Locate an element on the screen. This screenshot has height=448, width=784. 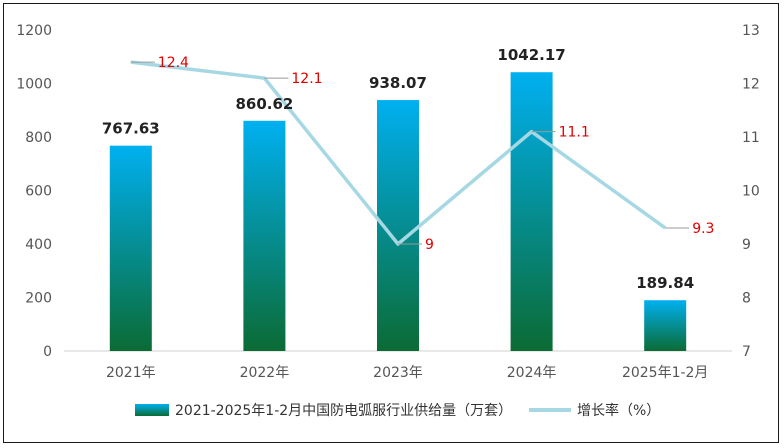
y-left-tick-label: 1200 is located at coordinates (34, 31).